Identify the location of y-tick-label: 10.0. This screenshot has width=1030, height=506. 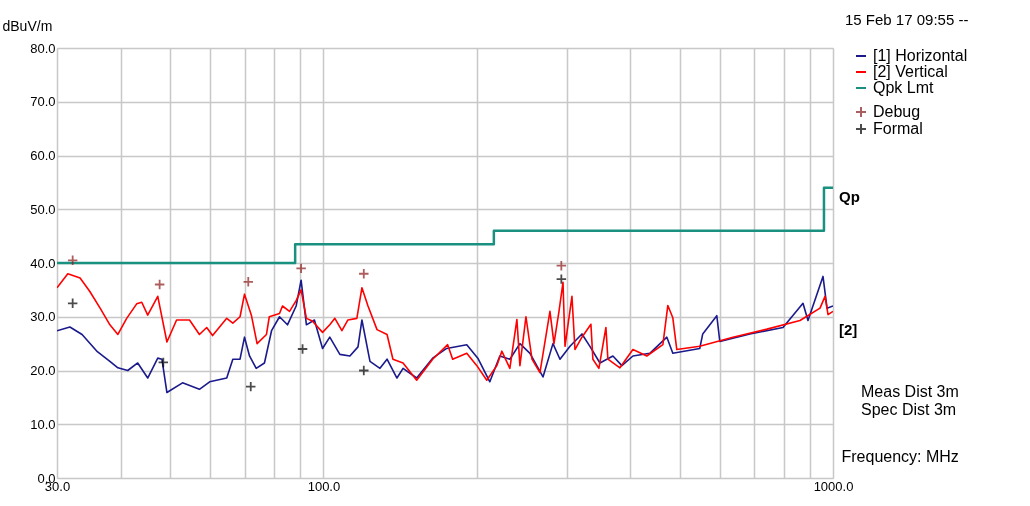
(43, 424).